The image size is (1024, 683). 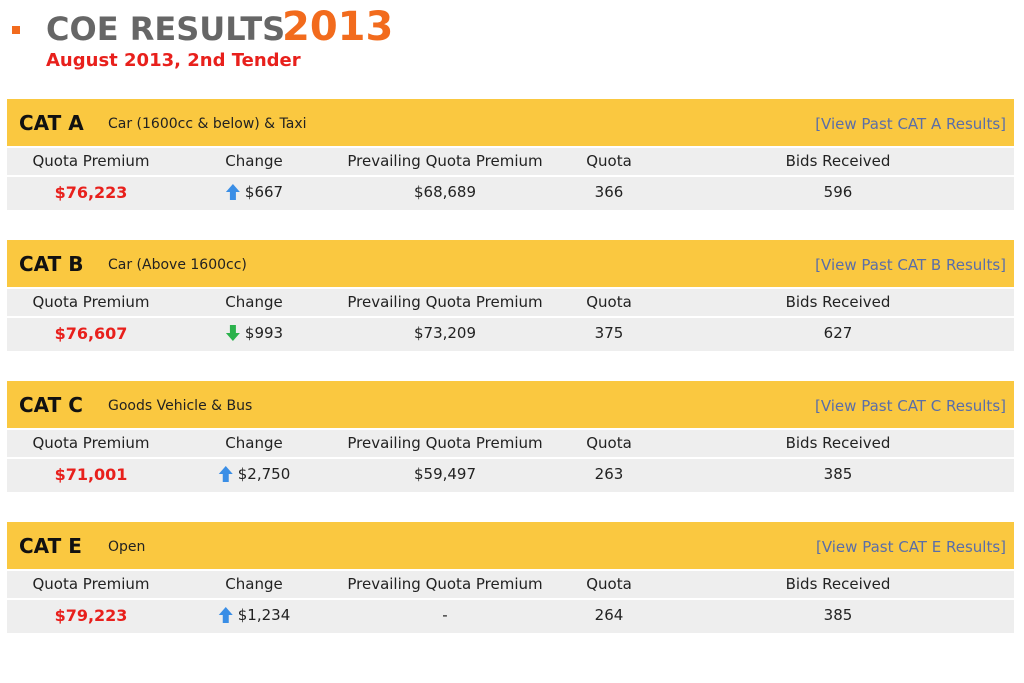 I want to click on category-description: Car (1600cc & below) & Taxi, so click(x=207, y=124).